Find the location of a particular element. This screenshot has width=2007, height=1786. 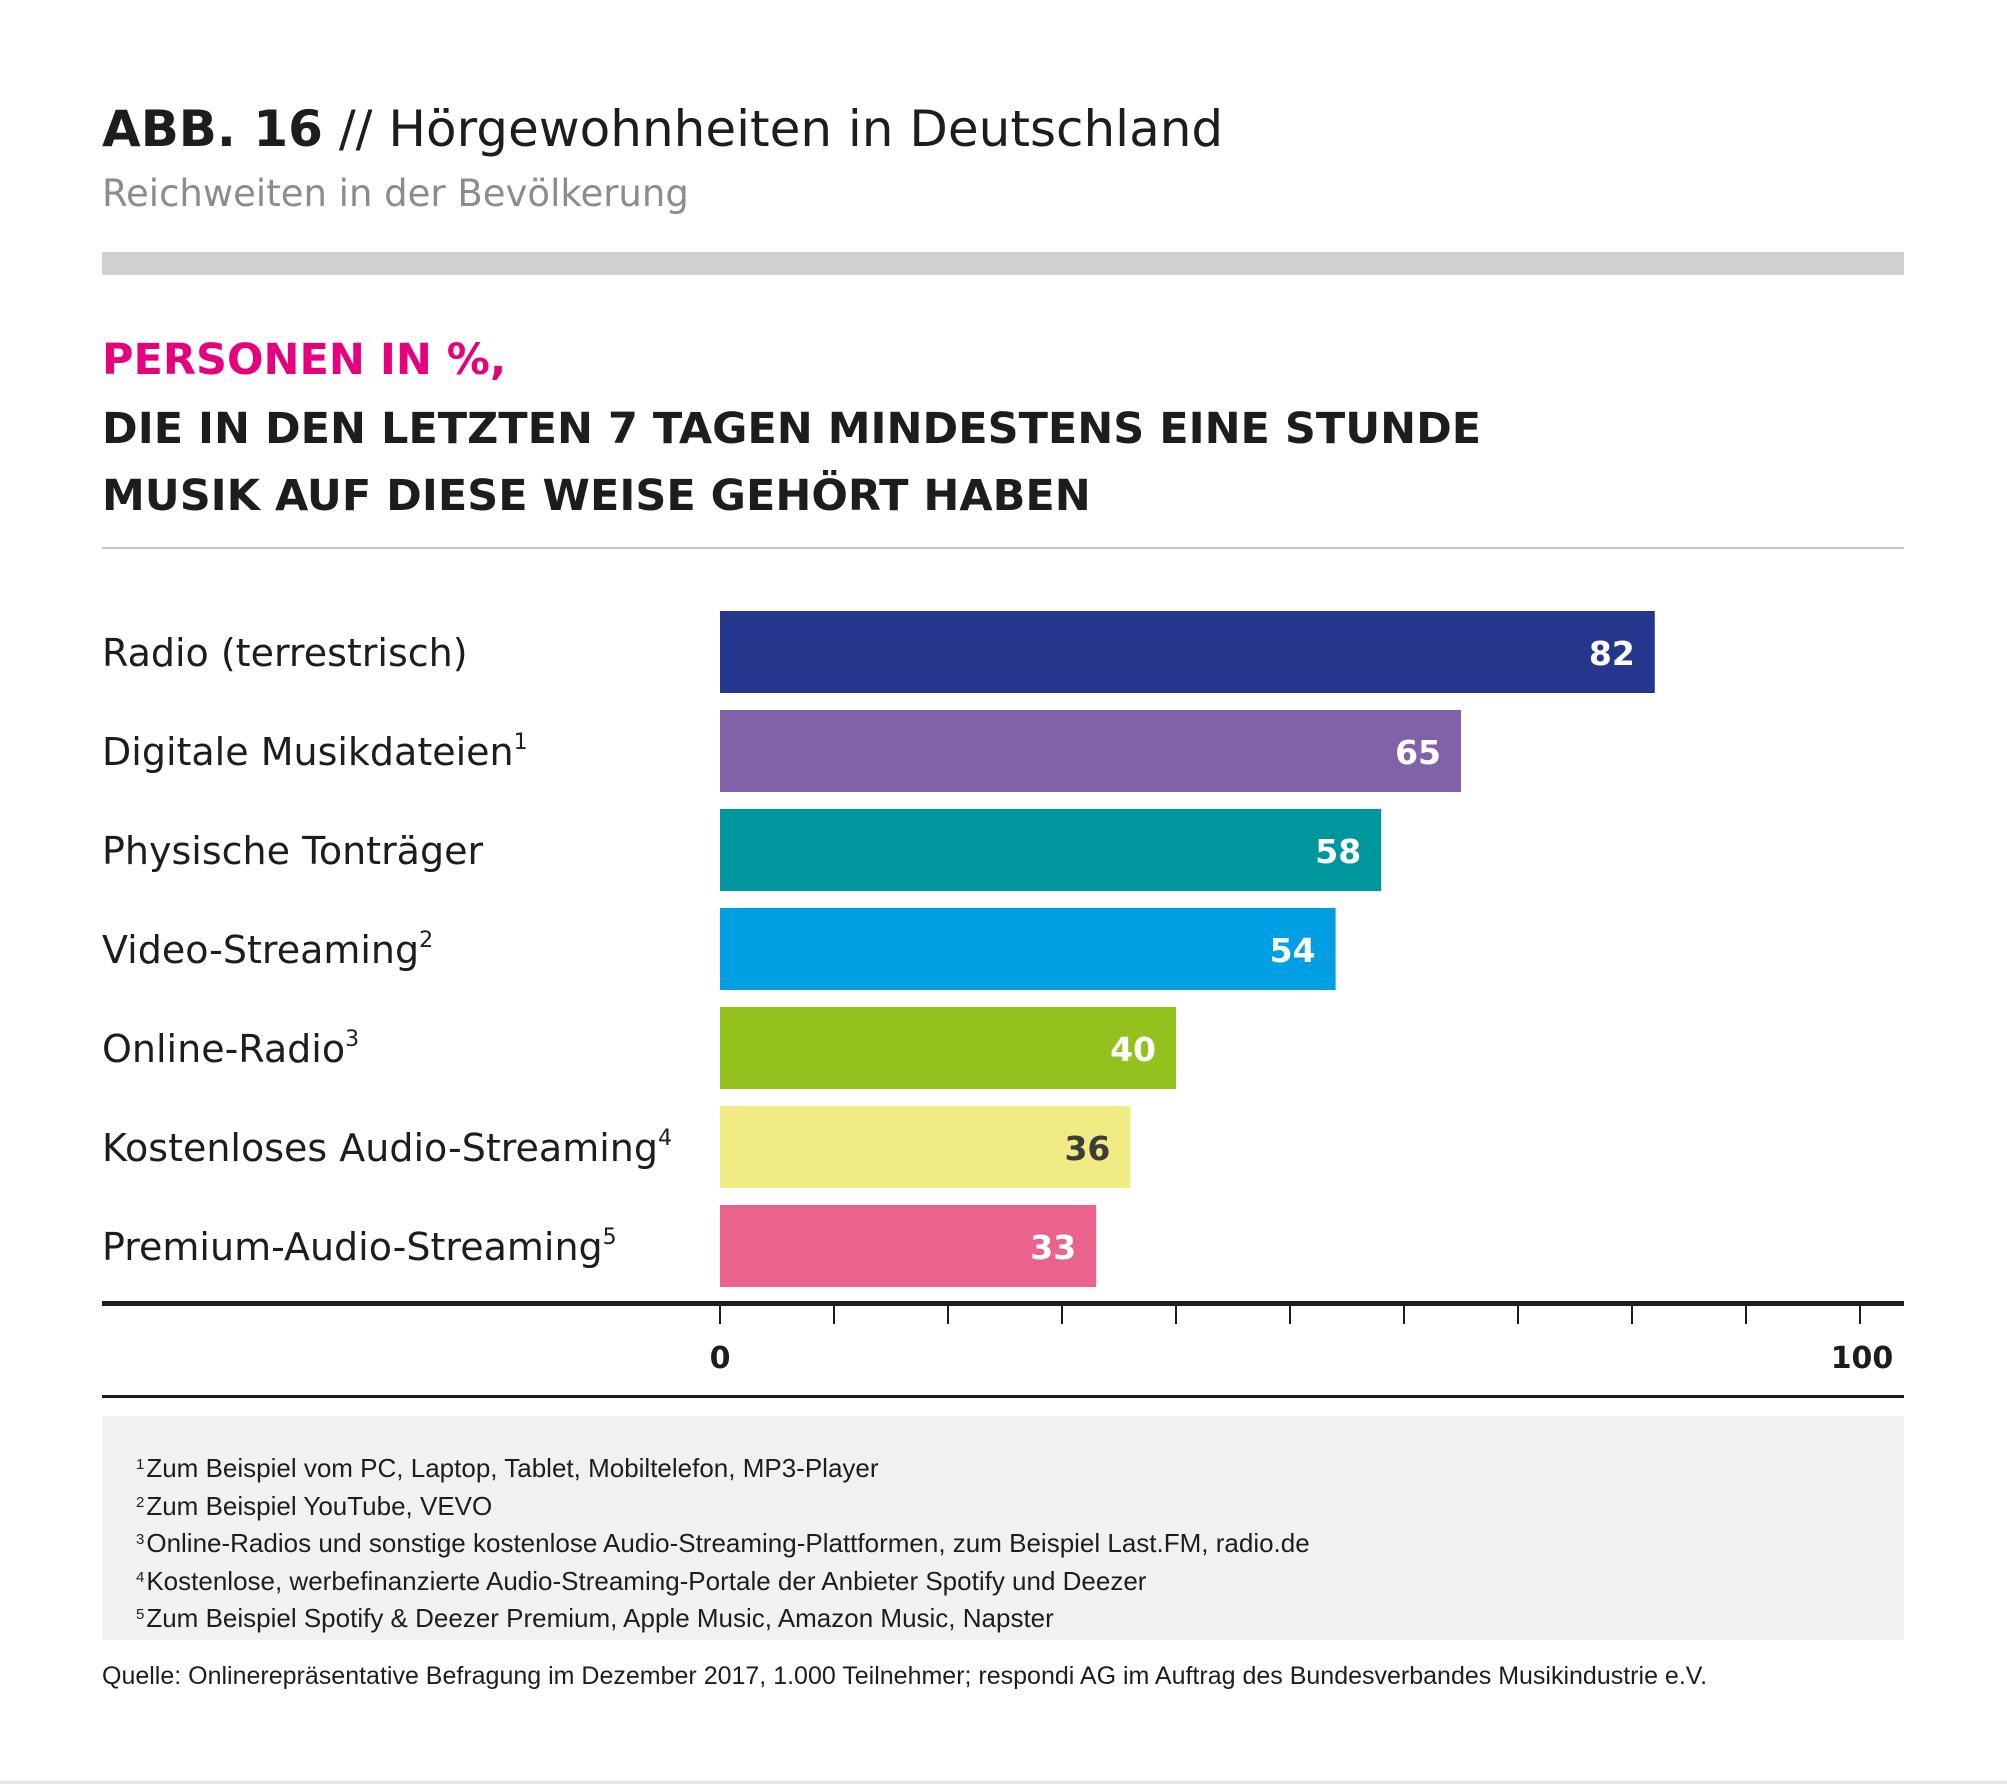

figure-title-text: // Hörgewohnheiten in Deutschland is located at coordinates (781, 129).